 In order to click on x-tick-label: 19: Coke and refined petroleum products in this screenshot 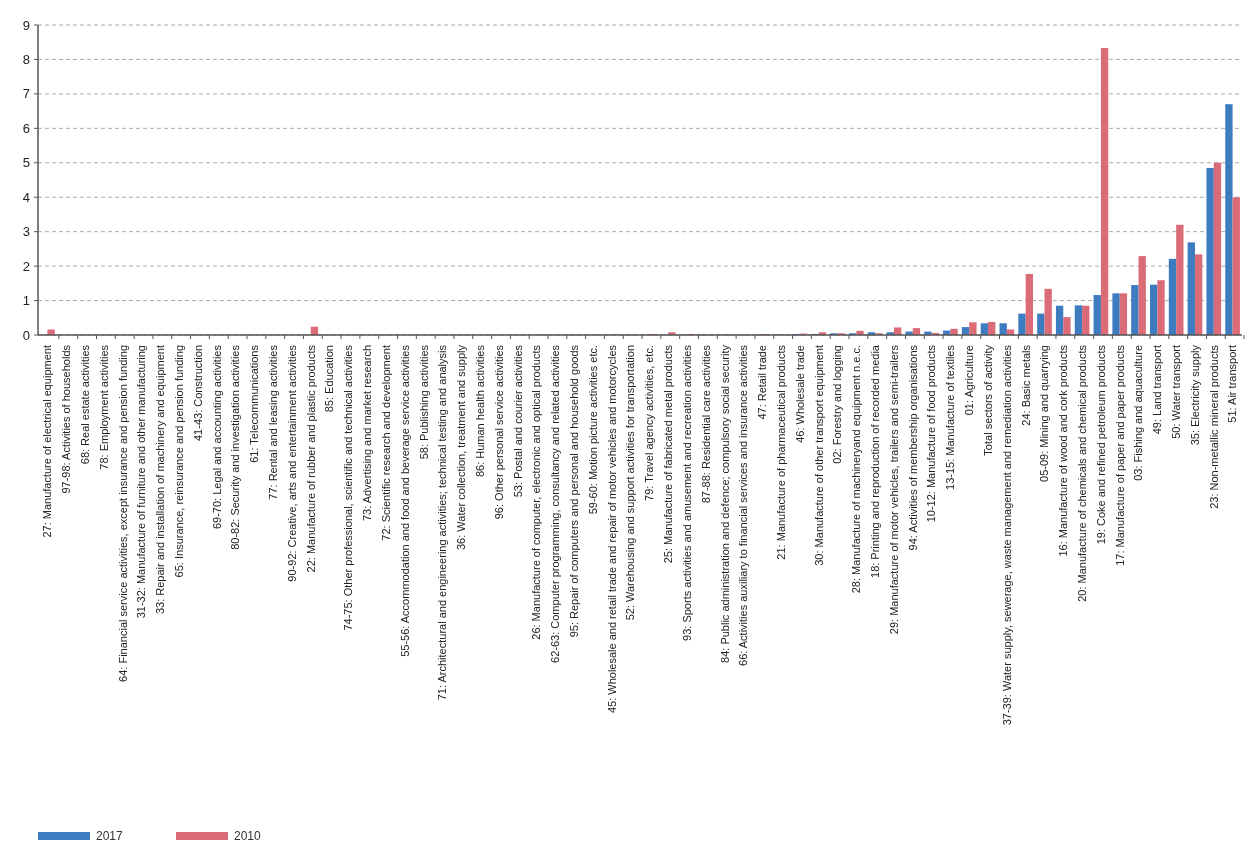, I will do `click(1100, 444)`.